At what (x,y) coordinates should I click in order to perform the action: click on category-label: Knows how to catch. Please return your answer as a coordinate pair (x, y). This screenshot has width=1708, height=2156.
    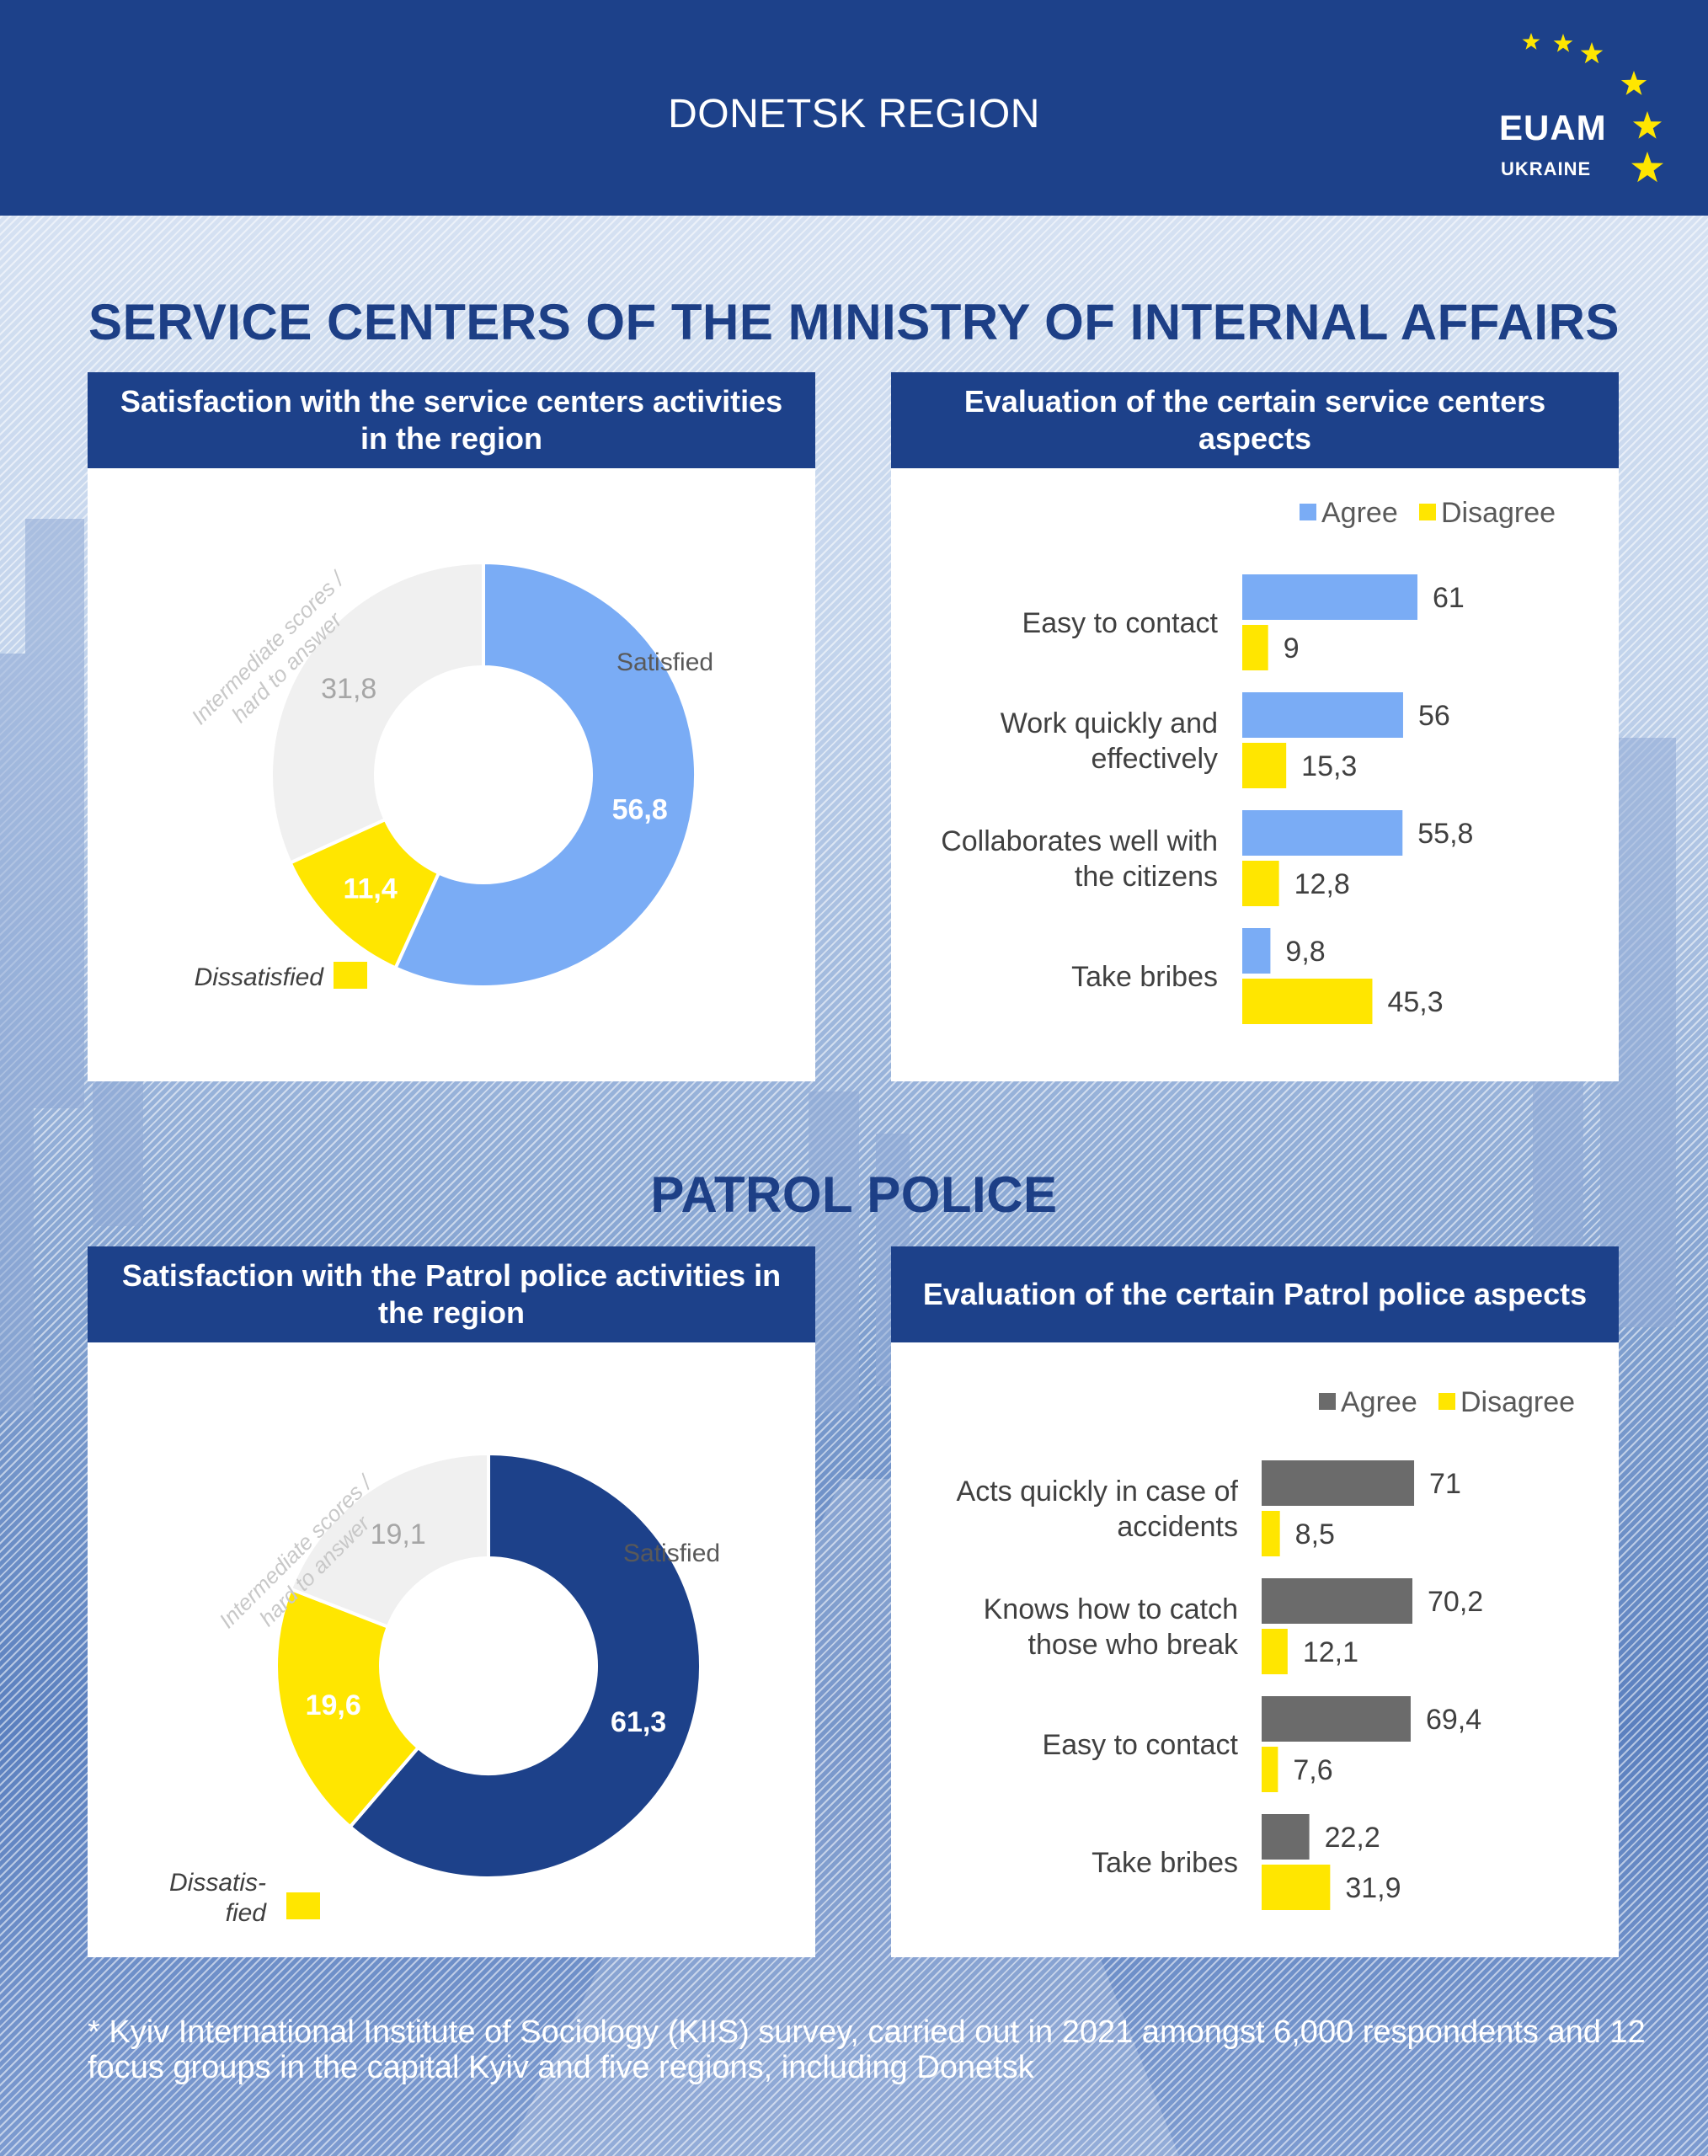
    Looking at the image, I should click on (1111, 1609).